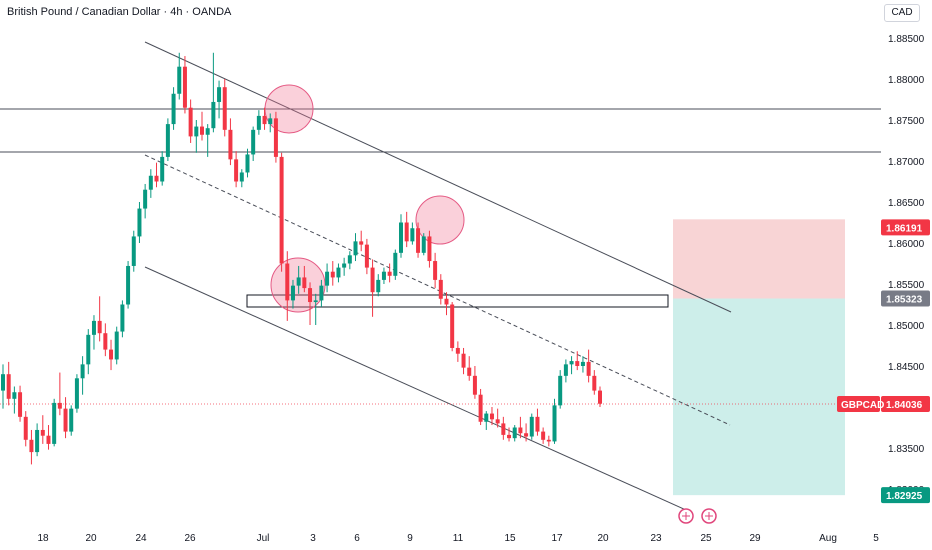  What do you see at coordinates (440, 220) in the screenshot?
I see `highlight-circle` at bounding box center [440, 220].